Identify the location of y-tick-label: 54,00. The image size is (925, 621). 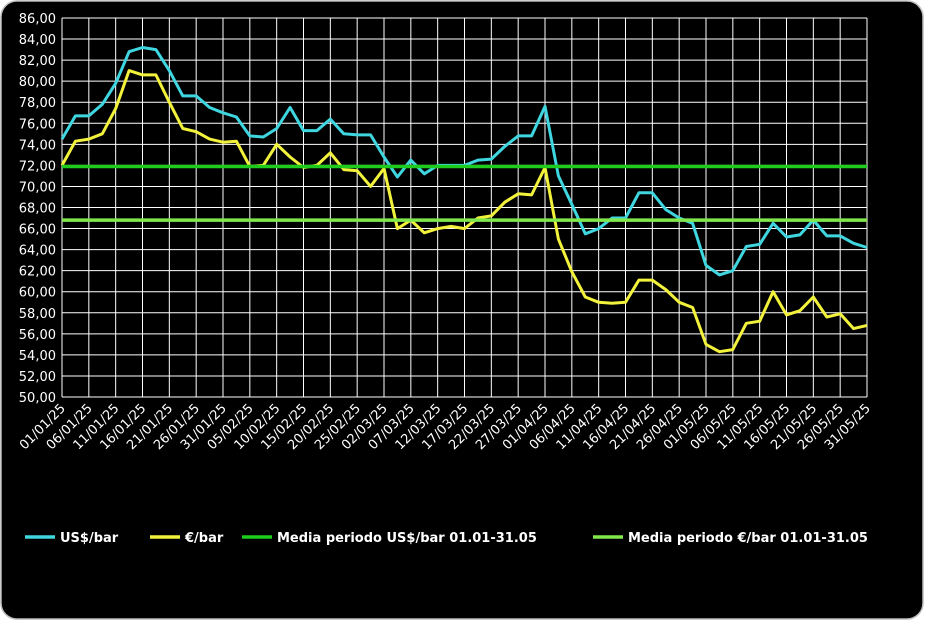
(37, 356).